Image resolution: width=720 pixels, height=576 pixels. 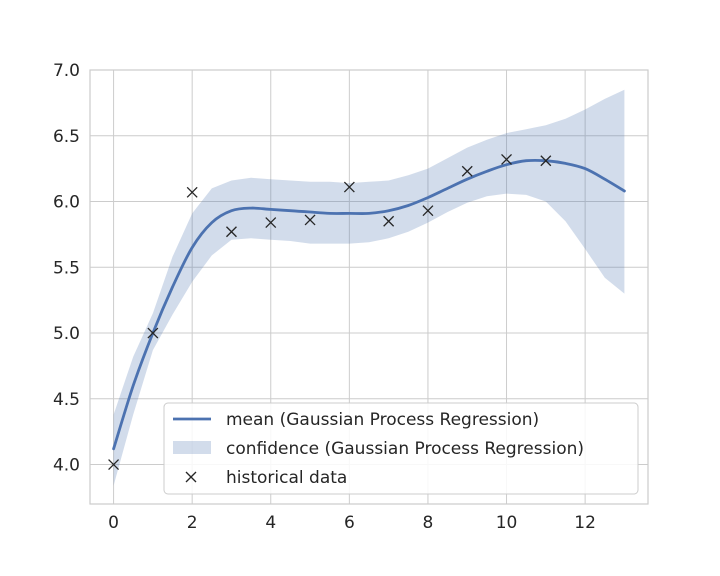 I want to click on legend-box, so click(x=401, y=448).